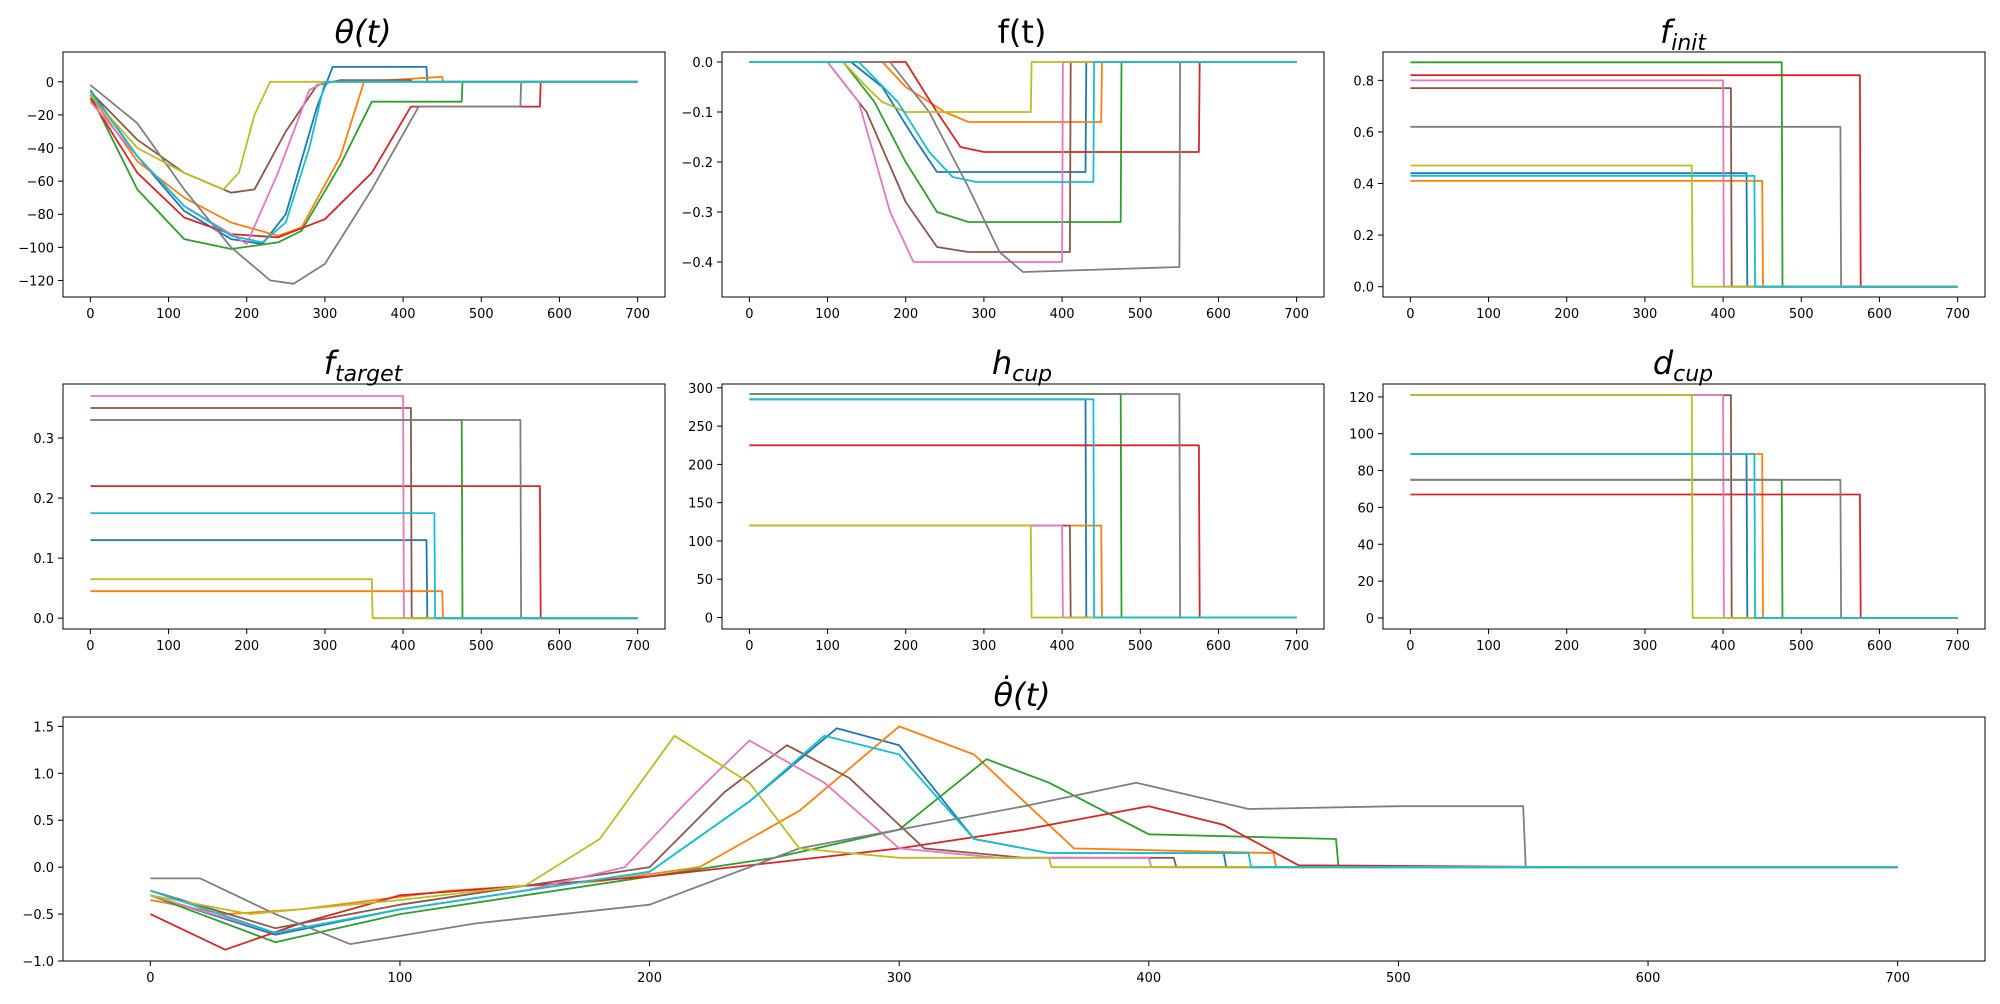 The width and height of the screenshot is (2000, 1004). I want to click on hcup-series-run-gray, so click(1023, 506).